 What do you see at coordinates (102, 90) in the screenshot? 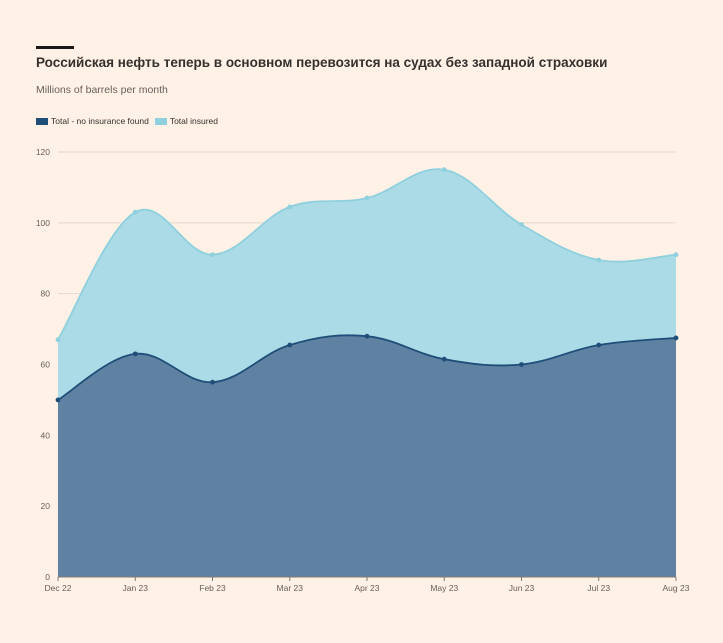
I see `chart-subtitle: Millions of barrels per month` at bounding box center [102, 90].